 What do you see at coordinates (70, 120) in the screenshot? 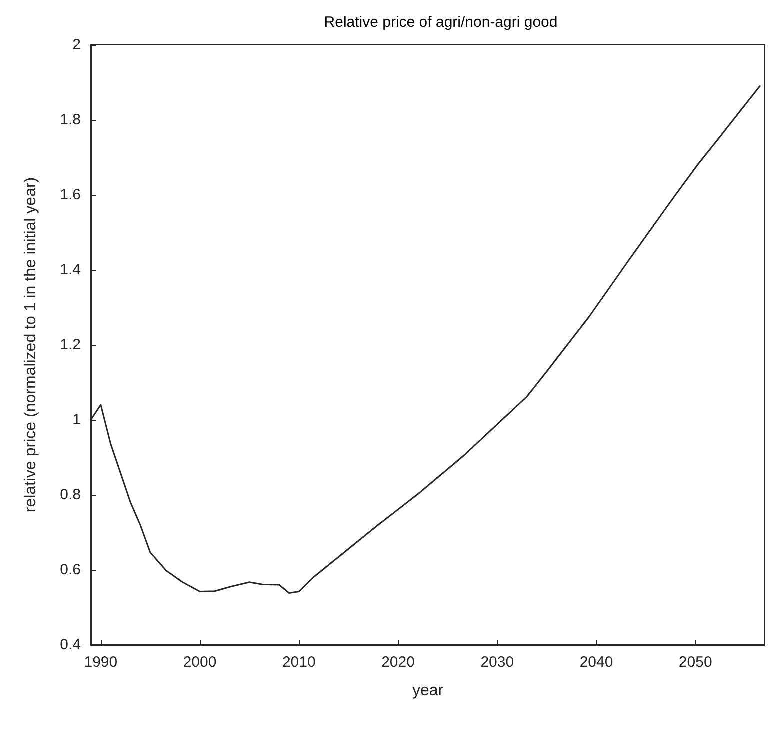
I see `y-tick-label: 1.8` at bounding box center [70, 120].